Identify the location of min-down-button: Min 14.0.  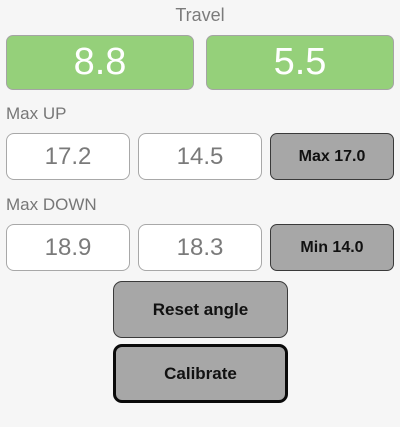
(332, 247).